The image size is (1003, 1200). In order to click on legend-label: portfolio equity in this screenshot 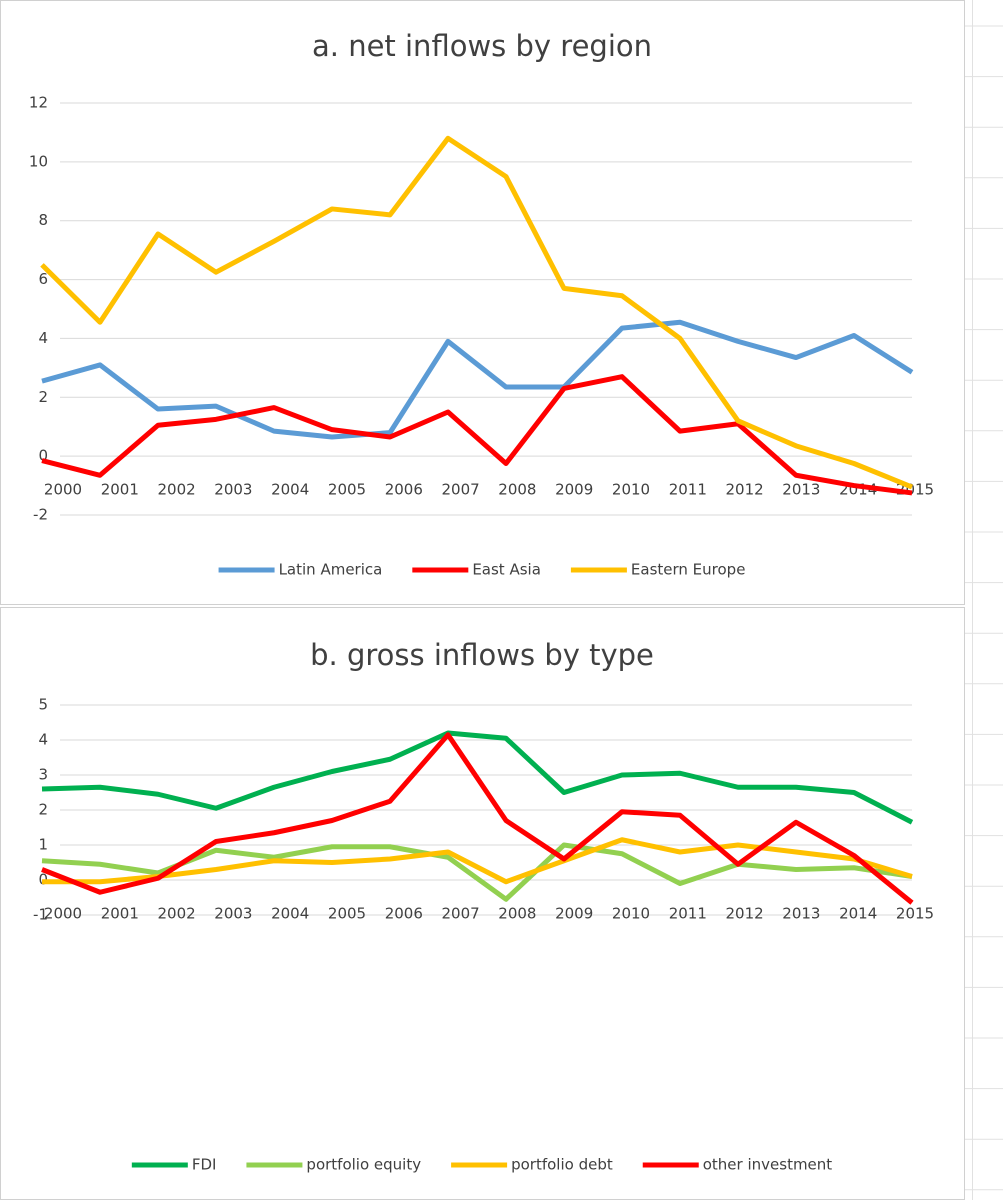, I will do `click(363, 1165)`.